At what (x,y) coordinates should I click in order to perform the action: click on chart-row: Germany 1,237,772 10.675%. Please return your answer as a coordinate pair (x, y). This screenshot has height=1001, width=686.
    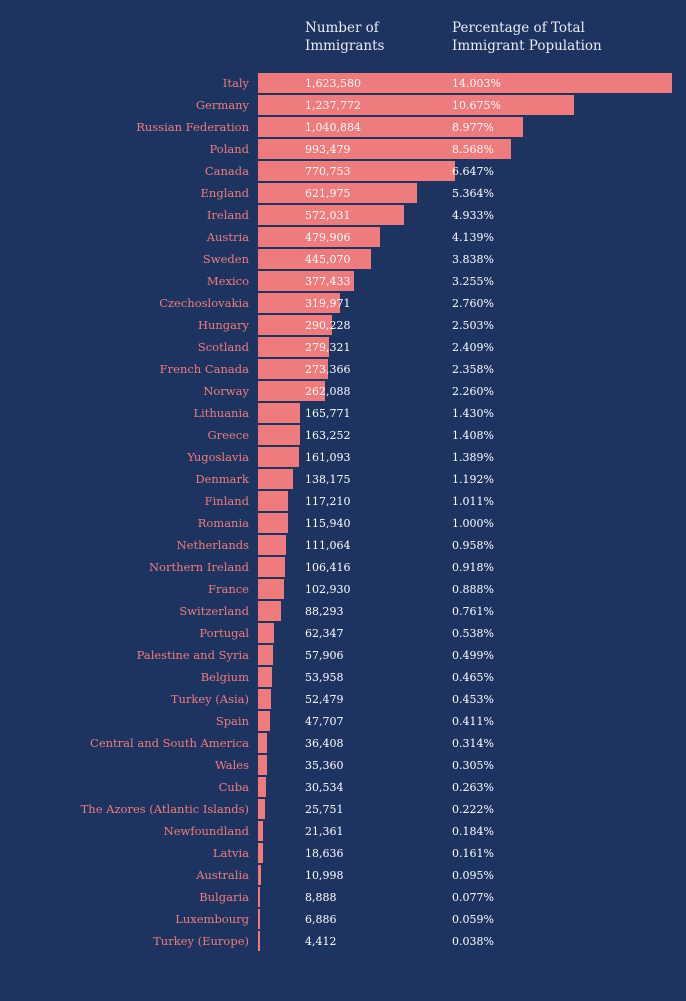
    Looking at the image, I should click on (343, 105).